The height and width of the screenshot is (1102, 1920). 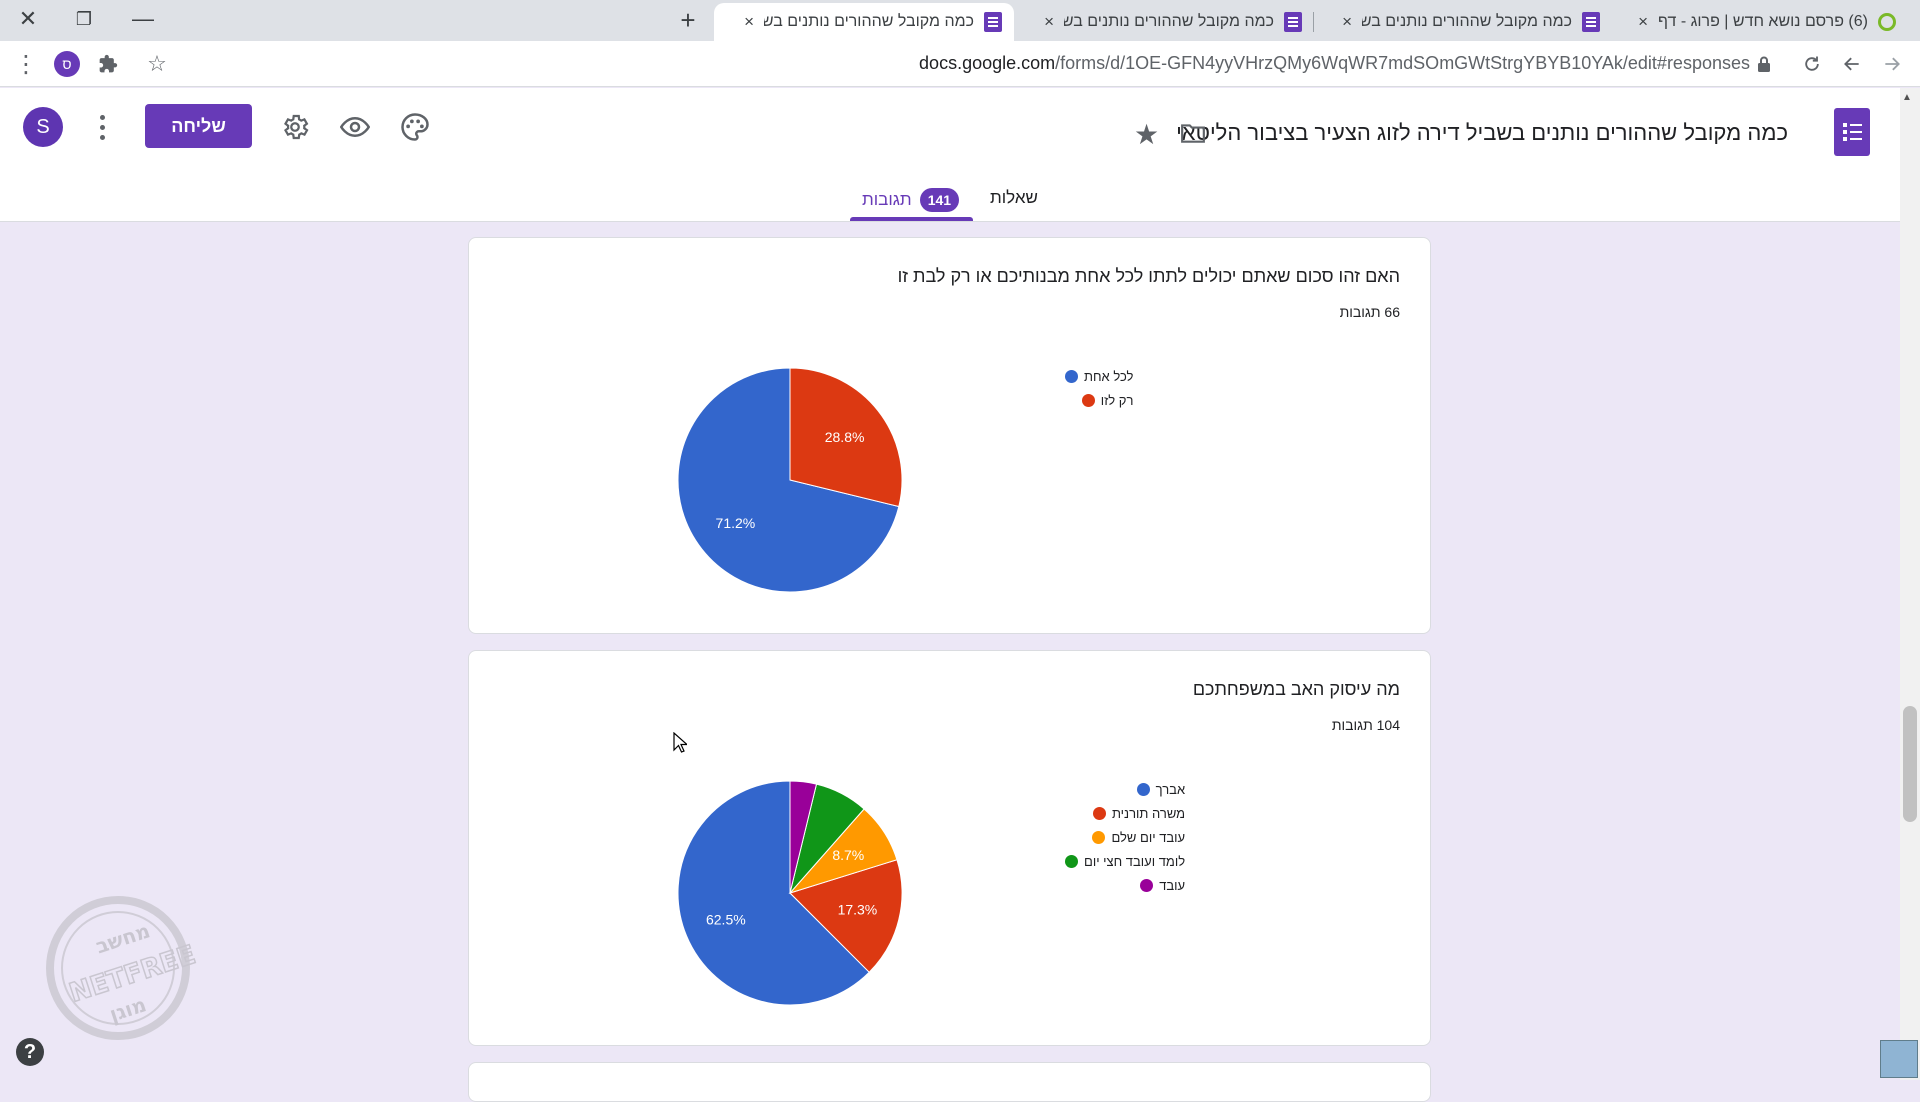 What do you see at coordinates (102, 127) in the screenshot?
I see `more-options-icon` at bounding box center [102, 127].